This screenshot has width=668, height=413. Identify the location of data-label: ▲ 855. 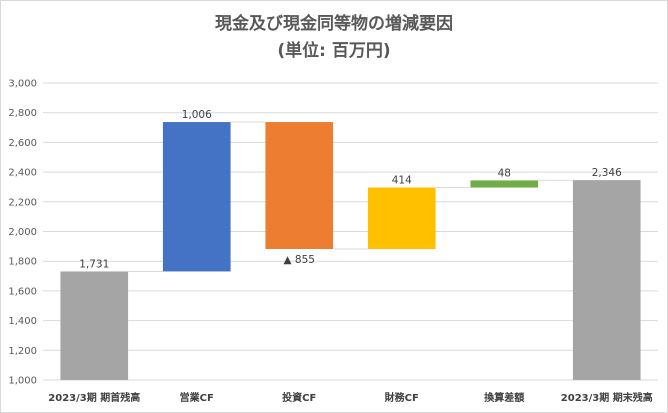
(299, 260).